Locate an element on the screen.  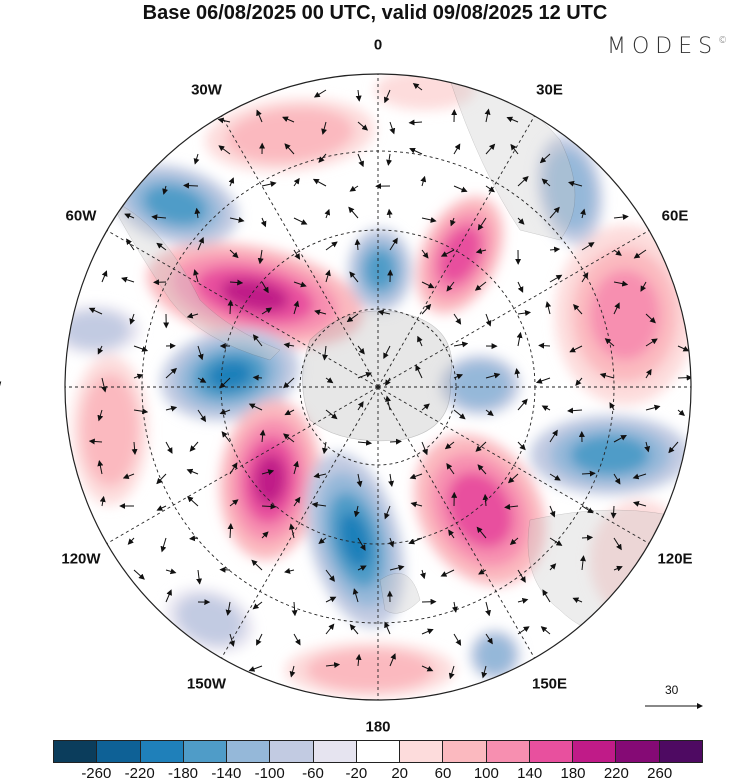
reference-vector-label: 30 is located at coordinates (672, 690).